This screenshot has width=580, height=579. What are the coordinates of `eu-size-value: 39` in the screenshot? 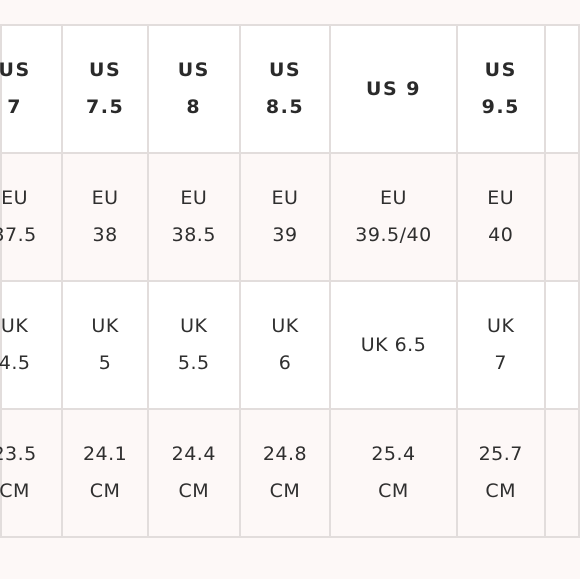 It's located at (285, 235).